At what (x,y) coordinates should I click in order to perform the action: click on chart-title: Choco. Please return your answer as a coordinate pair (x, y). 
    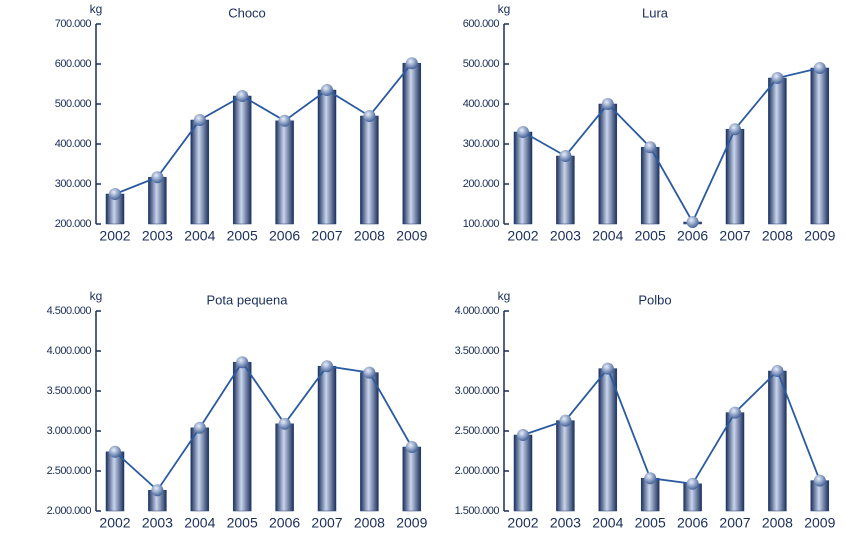
    Looking at the image, I should click on (247, 12).